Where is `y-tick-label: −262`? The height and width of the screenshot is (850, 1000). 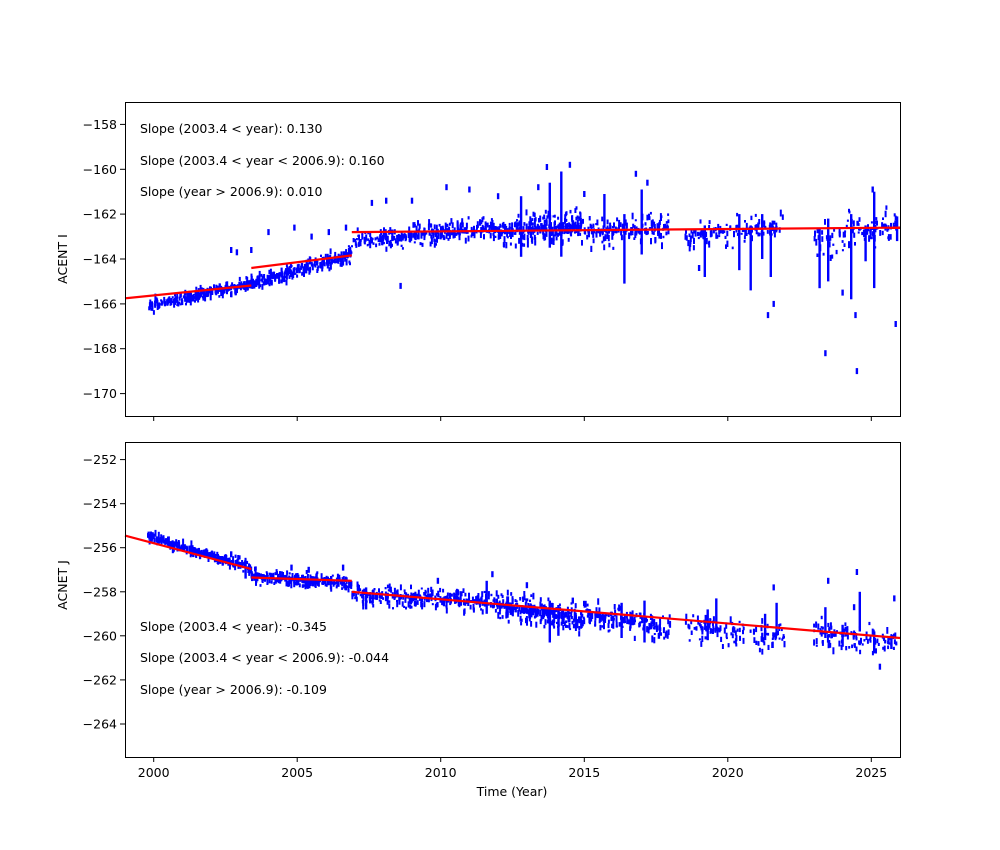
y-tick-label: −262 is located at coordinates (100, 679).